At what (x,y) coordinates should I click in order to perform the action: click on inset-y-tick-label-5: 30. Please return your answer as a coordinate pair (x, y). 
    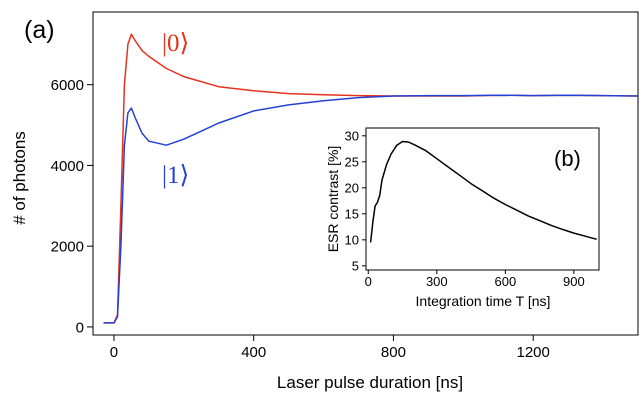
    Looking at the image, I should click on (352, 135).